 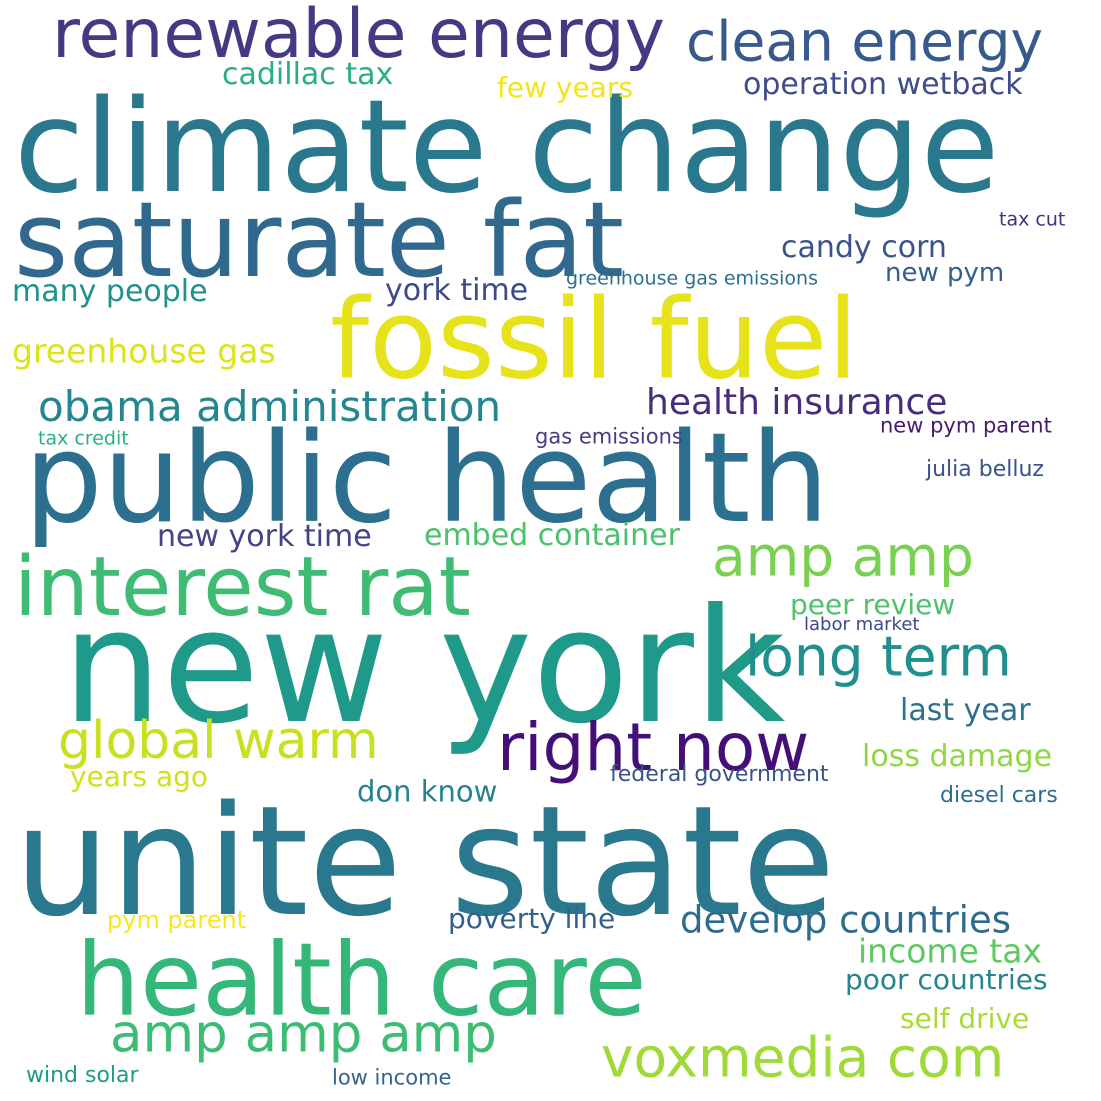 What do you see at coordinates (110, 291) in the screenshot?
I see `word-many-people: many people` at bounding box center [110, 291].